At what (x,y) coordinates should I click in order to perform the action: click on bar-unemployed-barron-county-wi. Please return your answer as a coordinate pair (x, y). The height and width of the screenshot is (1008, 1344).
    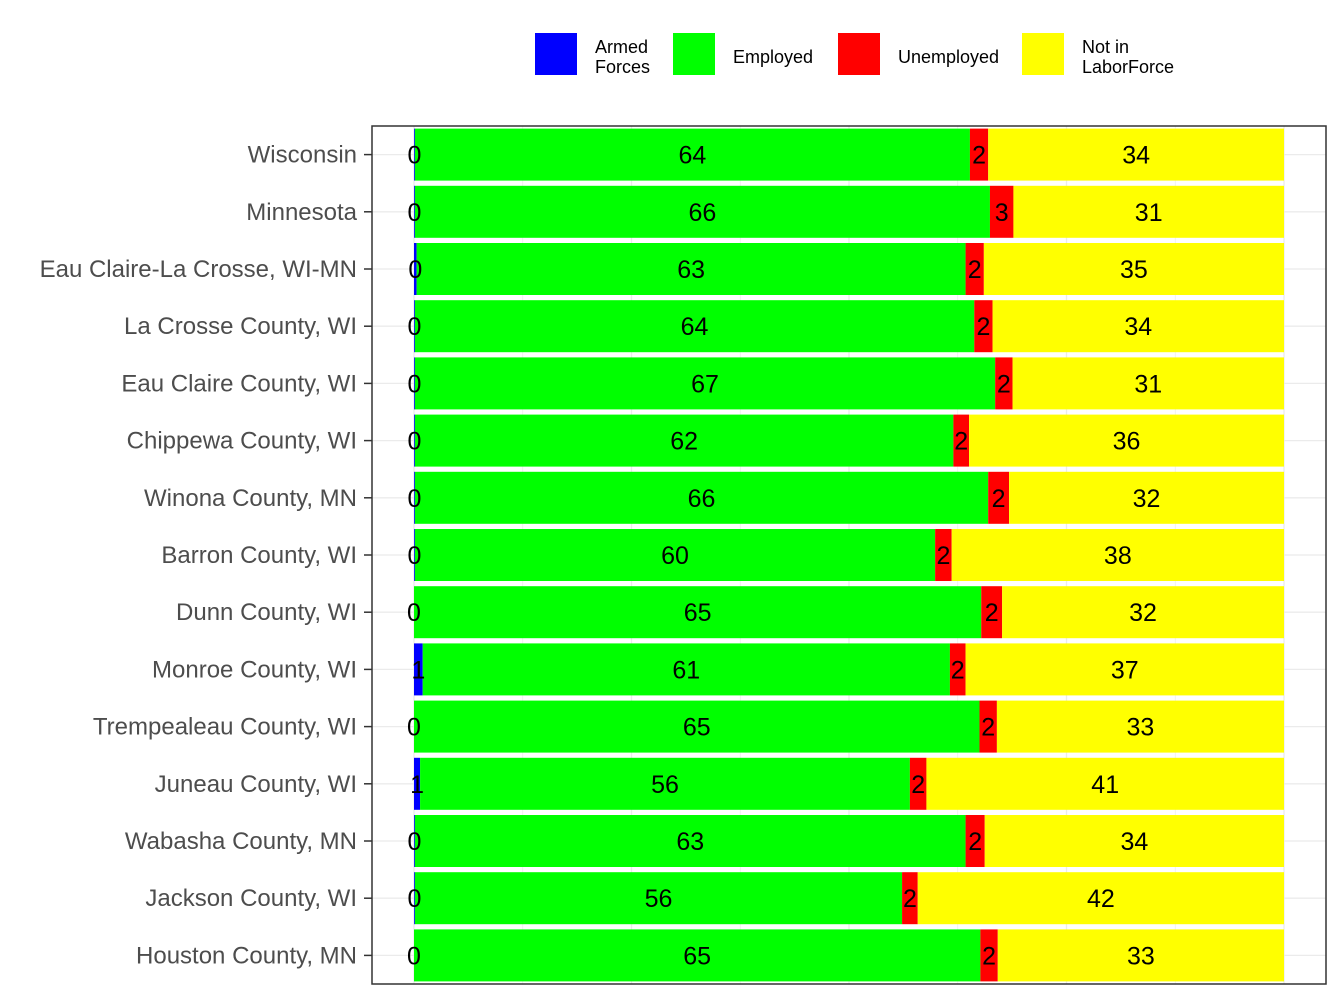
    Looking at the image, I should click on (943, 555).